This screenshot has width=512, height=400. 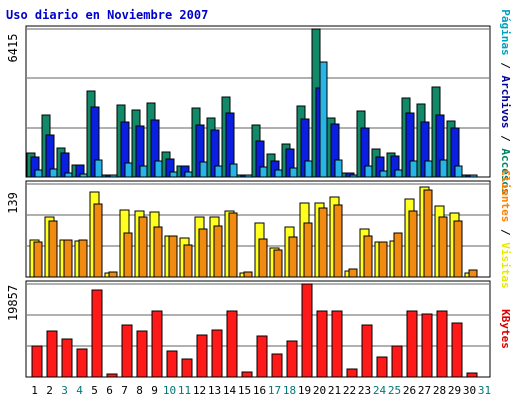 I want to click on x-tick-label: 29, so click(x=454, y=390).